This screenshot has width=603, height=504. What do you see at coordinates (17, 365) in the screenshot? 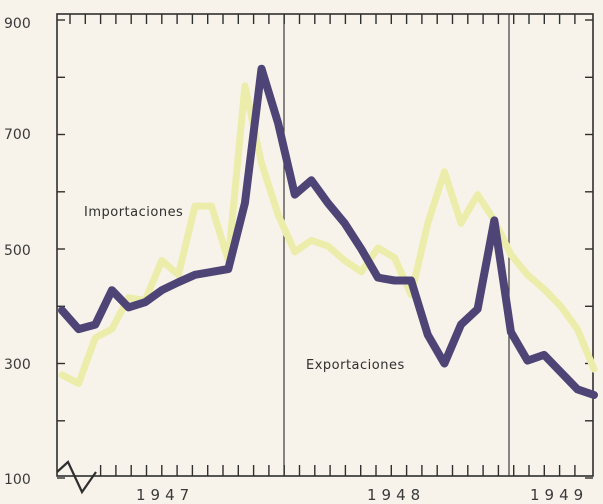
I see `y-tick-label-300: 300` at bounding box center [17, 365].